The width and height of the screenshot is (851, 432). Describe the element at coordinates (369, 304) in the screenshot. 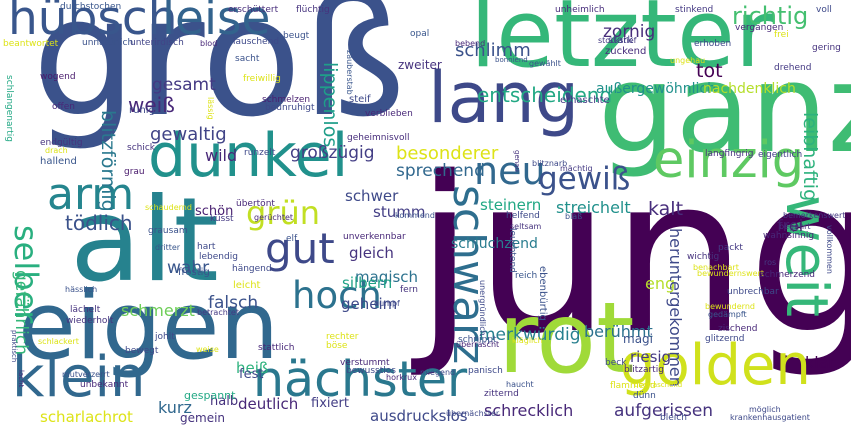

I see `word-geheim: geheim` at that location.